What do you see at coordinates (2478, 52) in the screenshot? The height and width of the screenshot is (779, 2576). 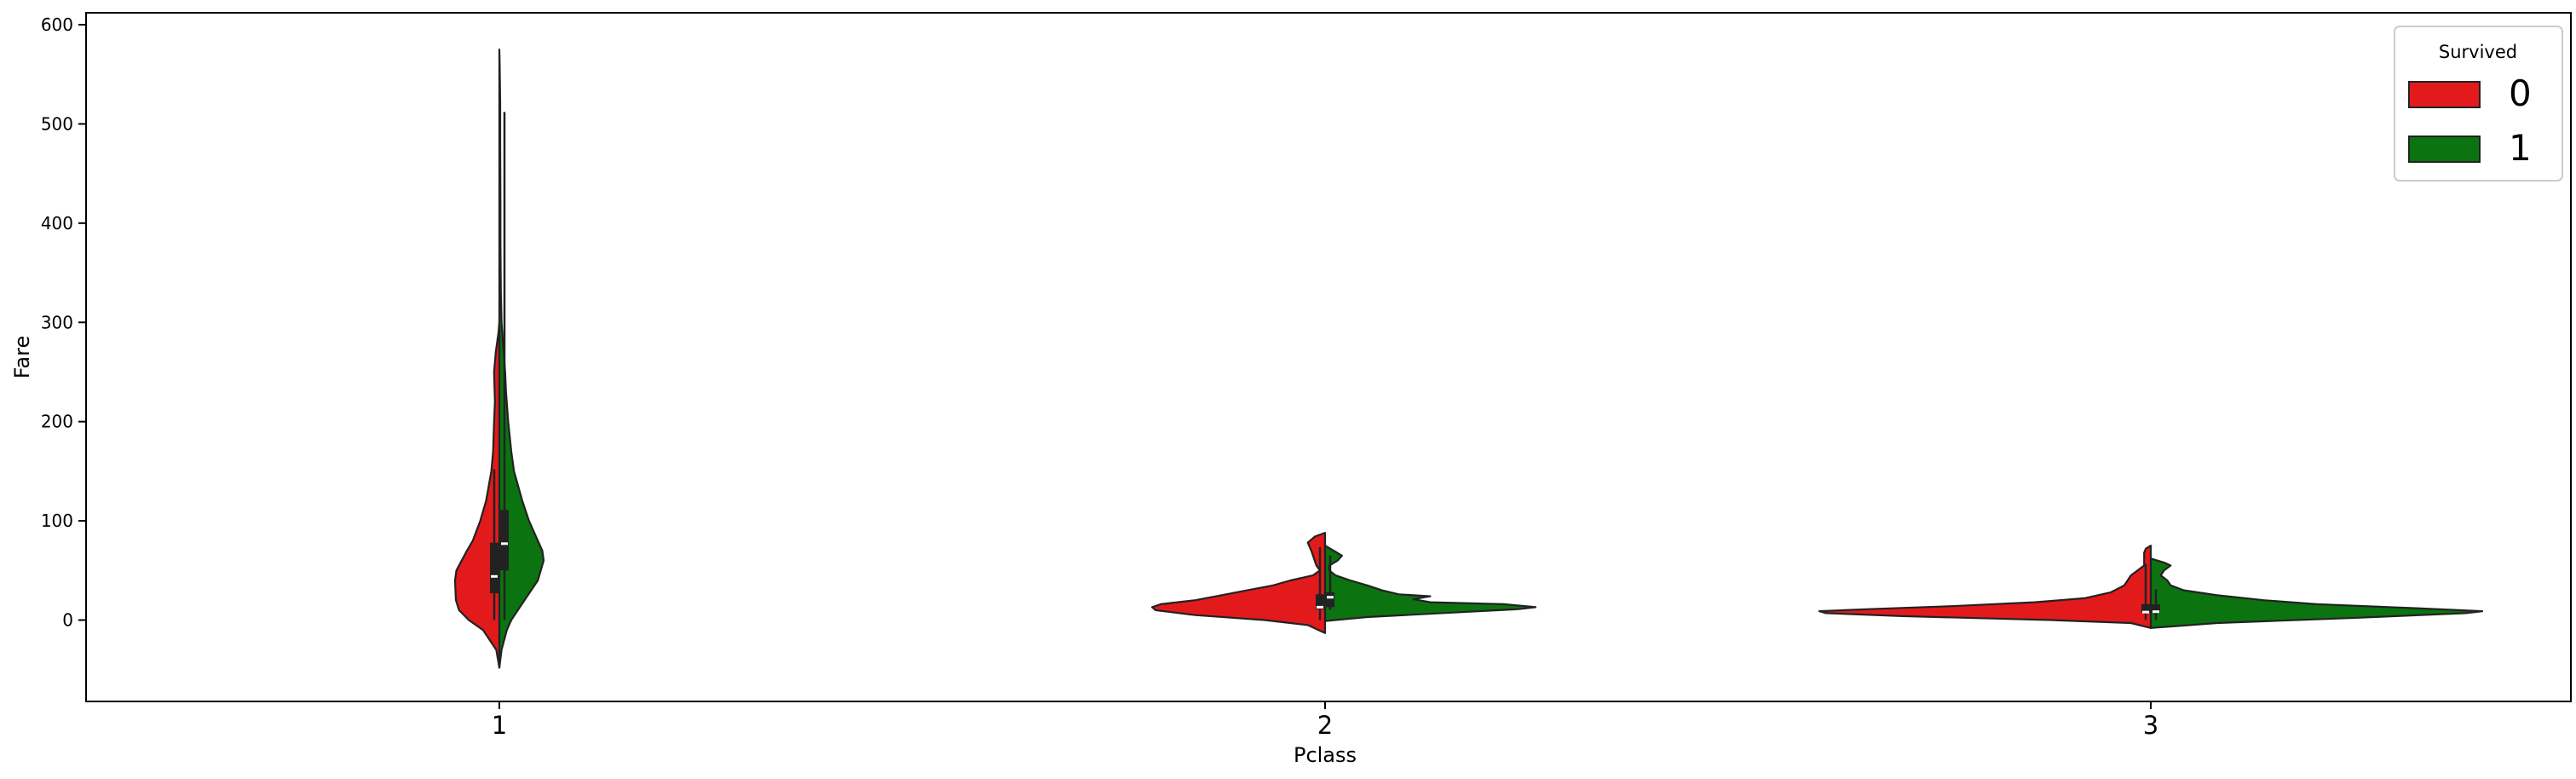 I see `legend-title: Survived` at bounding box center [2478, 52].